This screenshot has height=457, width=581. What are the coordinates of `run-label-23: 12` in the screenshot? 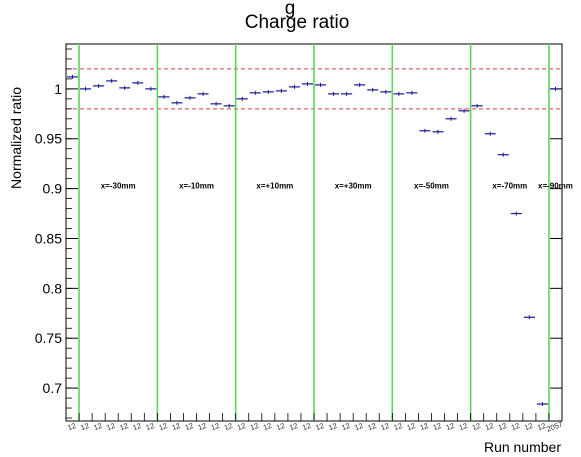 It's located at (371, 426).